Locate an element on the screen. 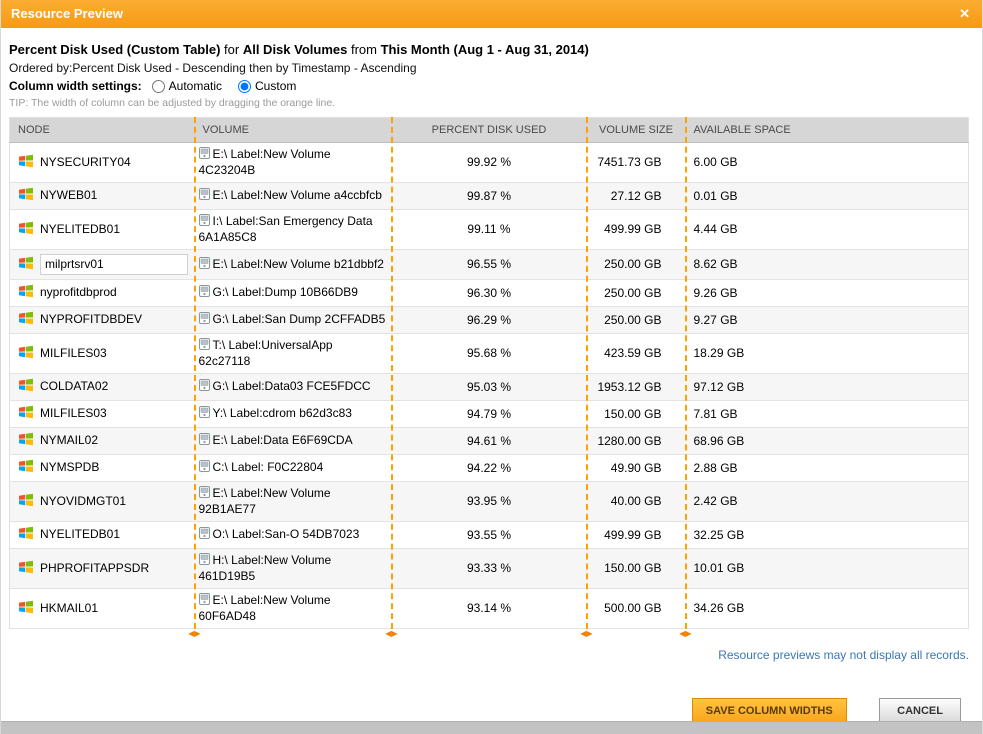 Image resolution: width=983 pixels, height=734 pixels. node-name: milprtsrv01 is located at coordinates (114, 264).